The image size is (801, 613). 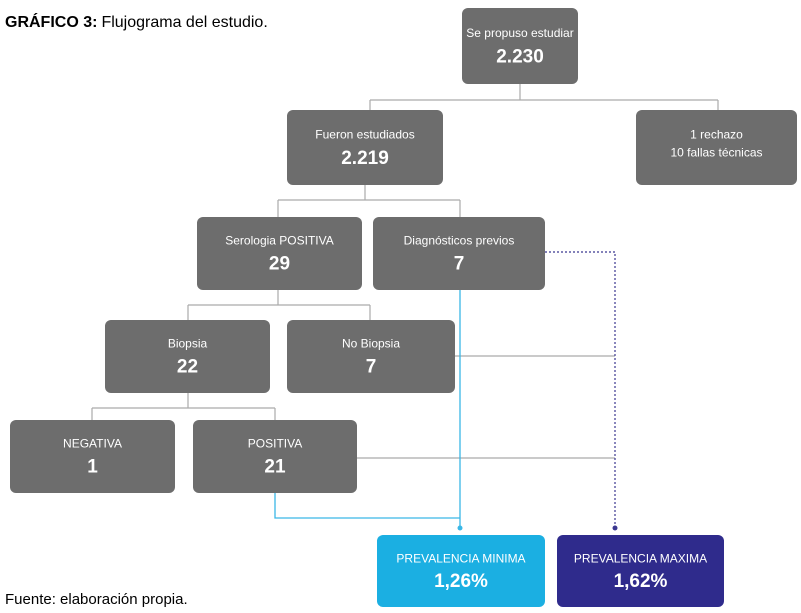 I want to click on node-label: POSITIVA, so click(x=275, y=444).